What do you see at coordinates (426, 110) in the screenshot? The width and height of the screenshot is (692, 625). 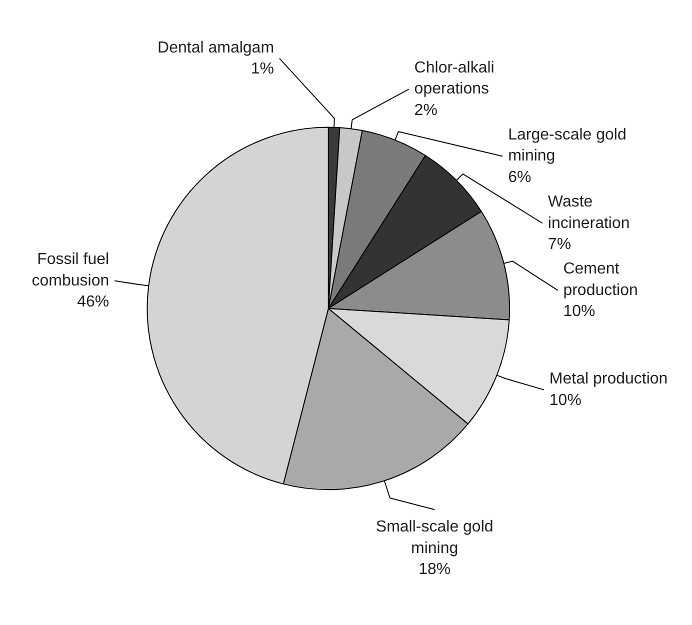 I see `data-label: 2%` at bounding box center [426, 110].